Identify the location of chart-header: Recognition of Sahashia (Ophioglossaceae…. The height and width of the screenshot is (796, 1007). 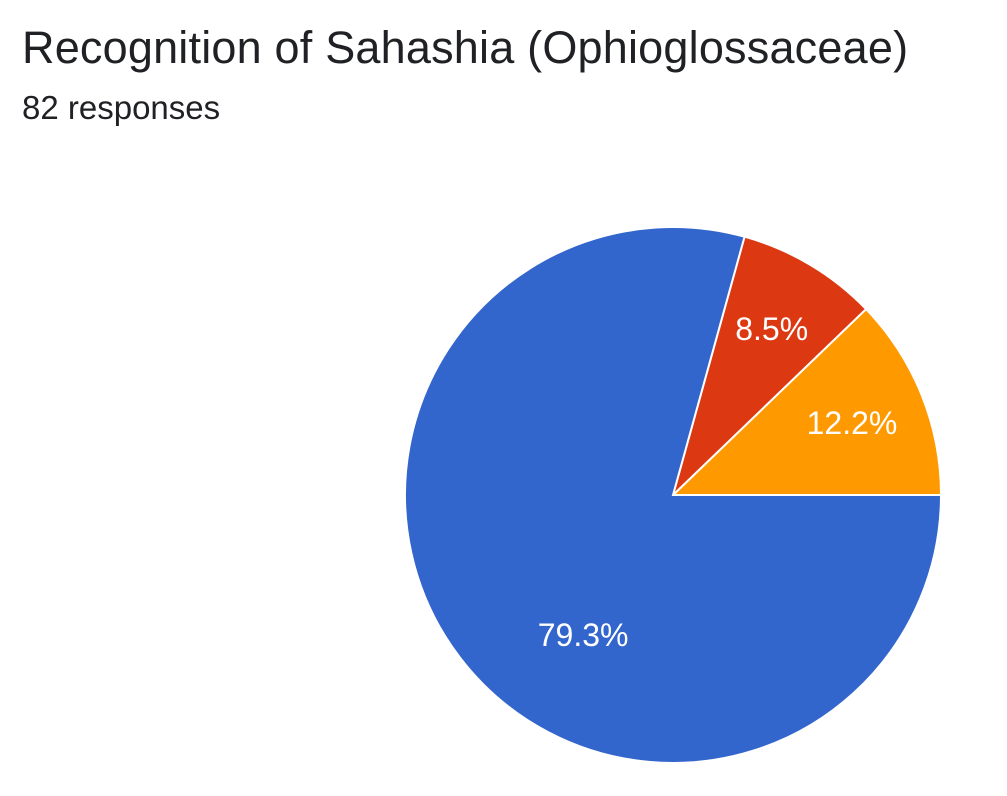
(465, 74).